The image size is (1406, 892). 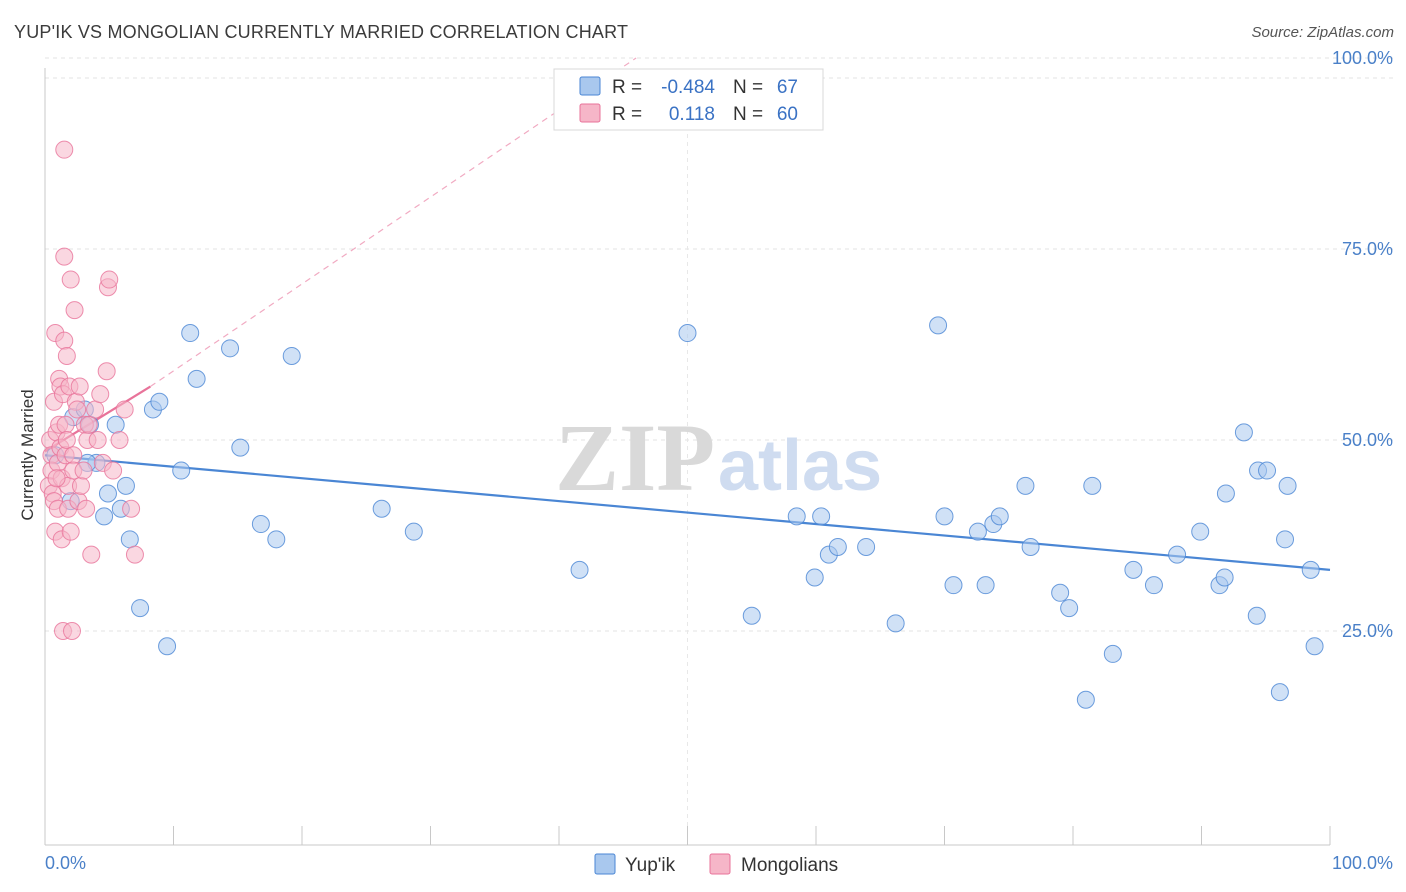 I want to click on legend-n-value: 67, so click(x=787, y=87).